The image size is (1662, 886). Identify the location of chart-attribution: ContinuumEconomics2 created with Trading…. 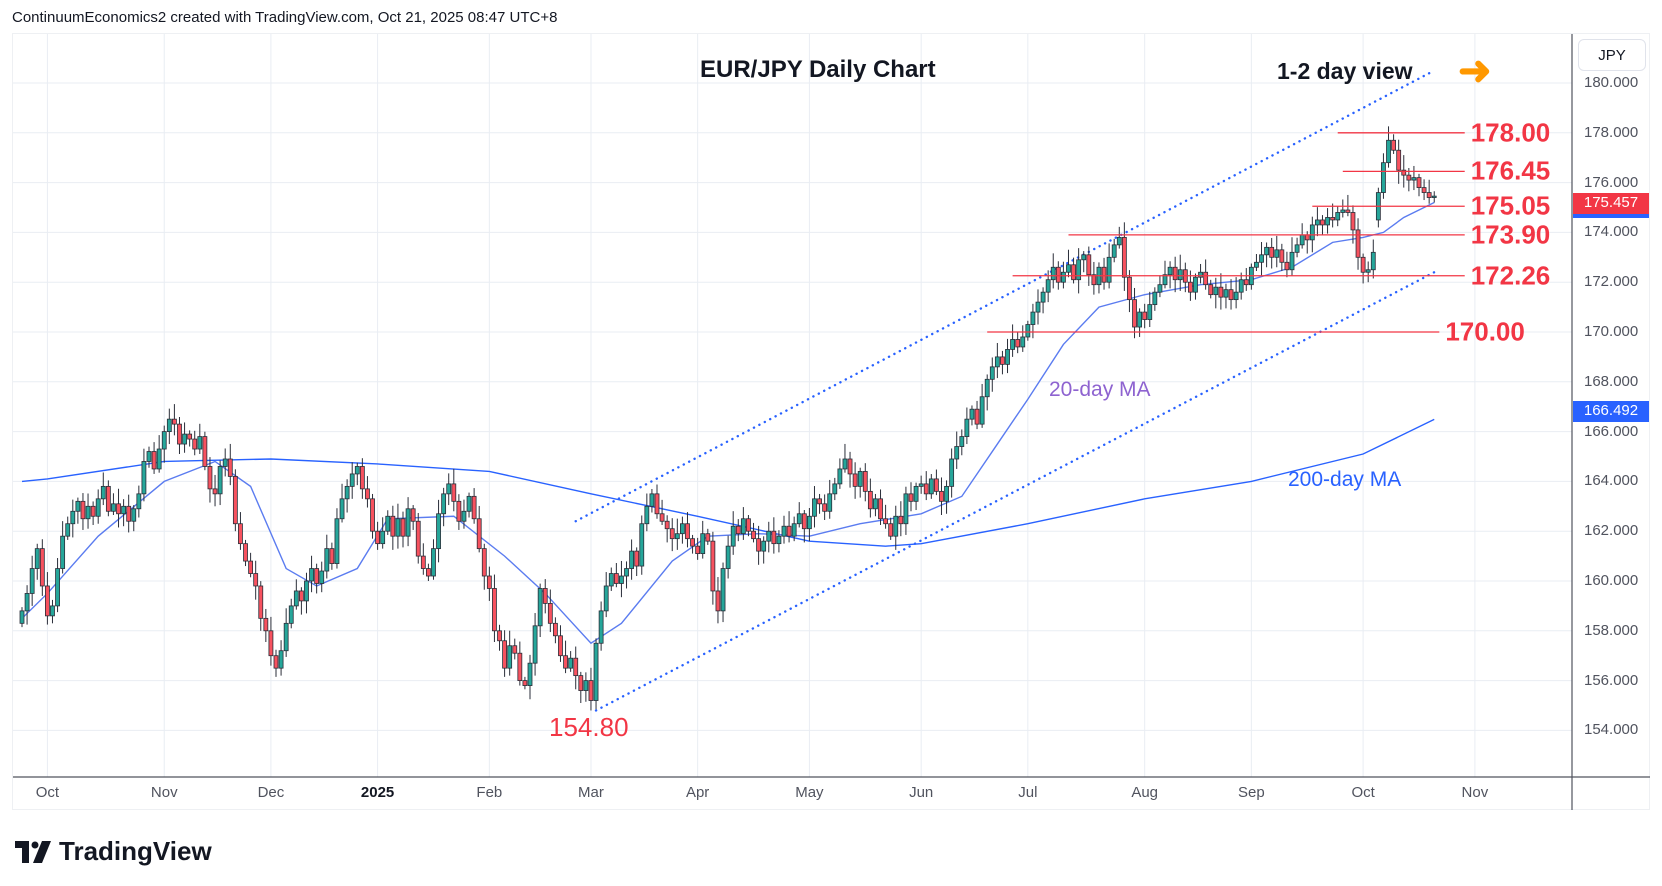
(285, 17).